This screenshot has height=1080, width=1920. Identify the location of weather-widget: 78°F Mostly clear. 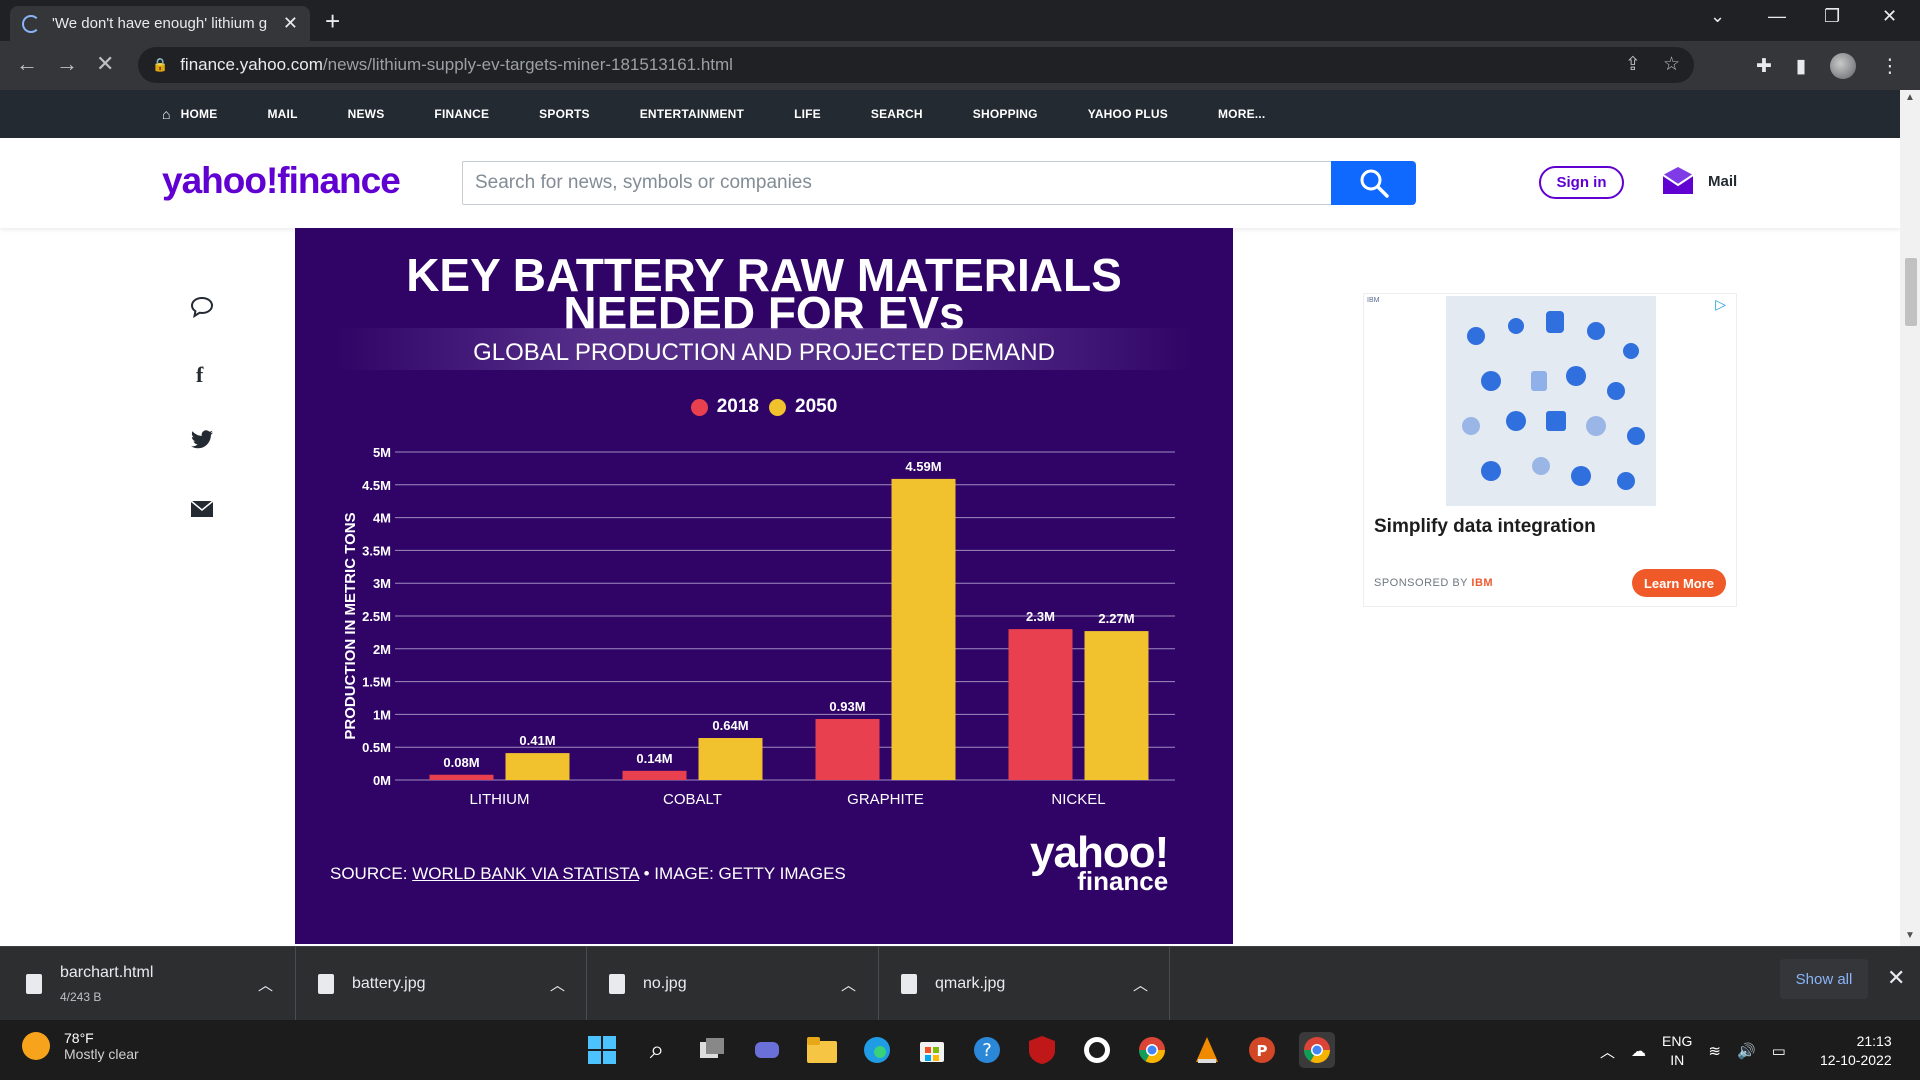
(80, 1046).